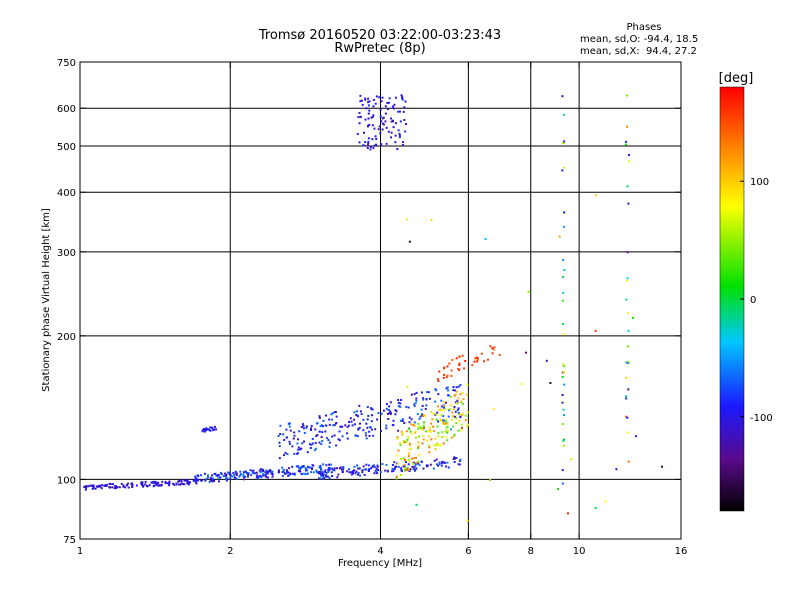  What do you see at coordinates (531, 551) in the screenshot?
I see `x-tick-label-8: 8` at bounding box center [531, 551].